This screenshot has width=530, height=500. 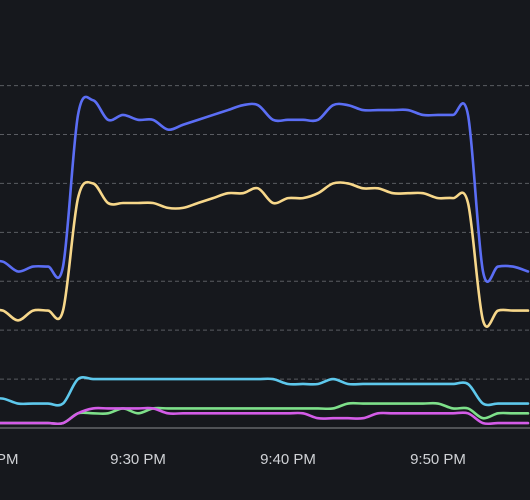 What do you see at coordinates (9, 459) in the screenshot?
I see `x-tick-label: PM` at bounding box center [9, 459].